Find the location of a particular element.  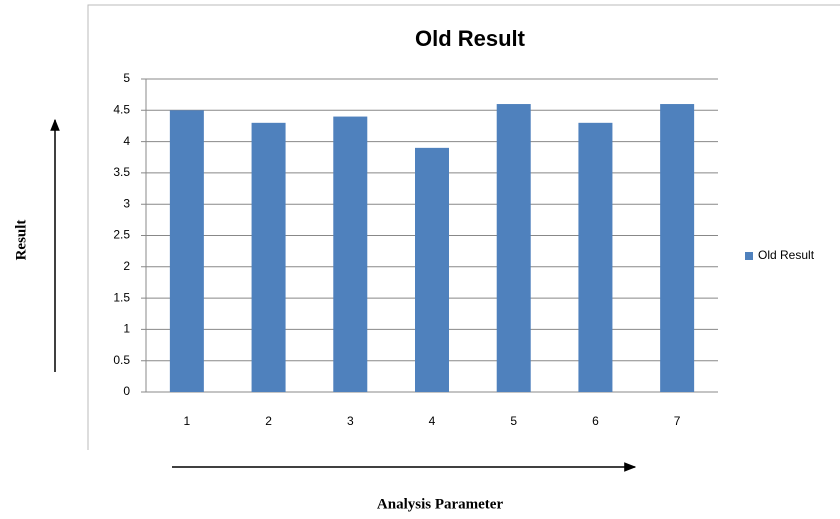

y-tick-label: 1 is located at coordinates (126, 329).